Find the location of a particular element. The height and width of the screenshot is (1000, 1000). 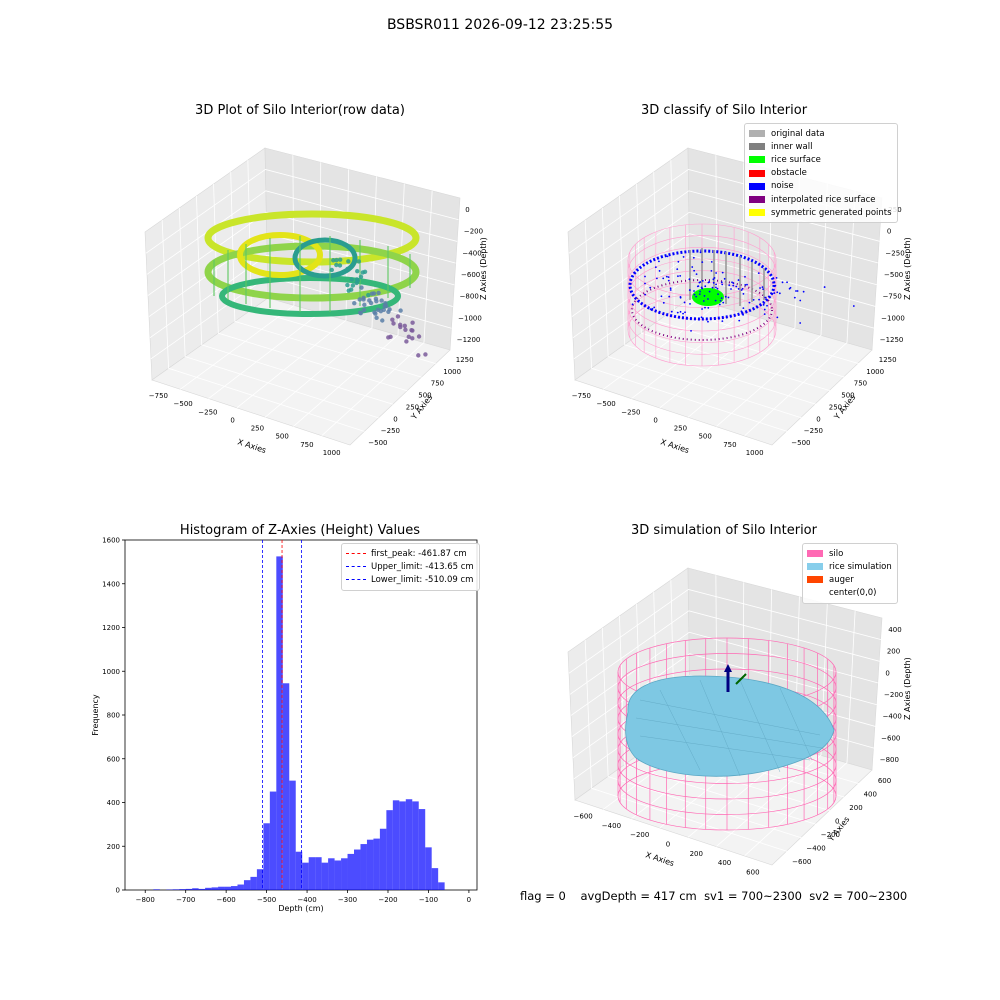

classify-x-tick-label: −250 is located at coordinates (630, 412).